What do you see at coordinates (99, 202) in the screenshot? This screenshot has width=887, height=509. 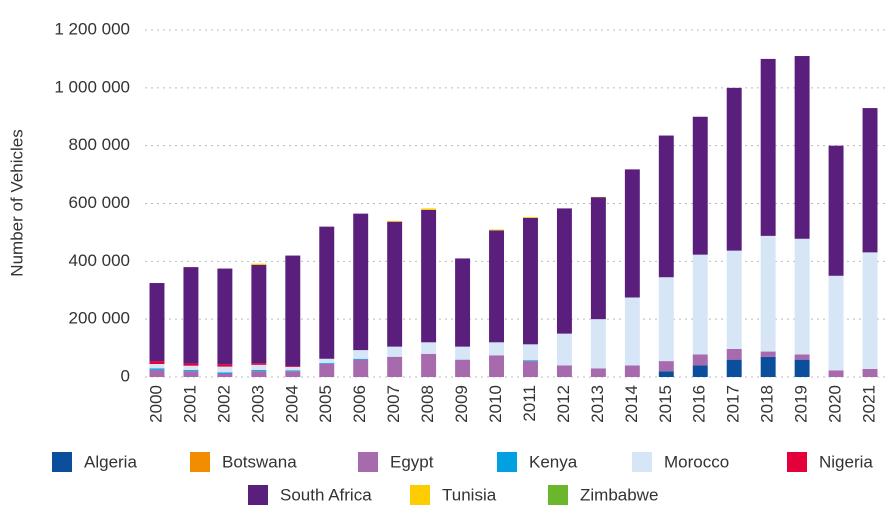 I see `y-tick-label: 600 000` at bounding box center [99, 202].